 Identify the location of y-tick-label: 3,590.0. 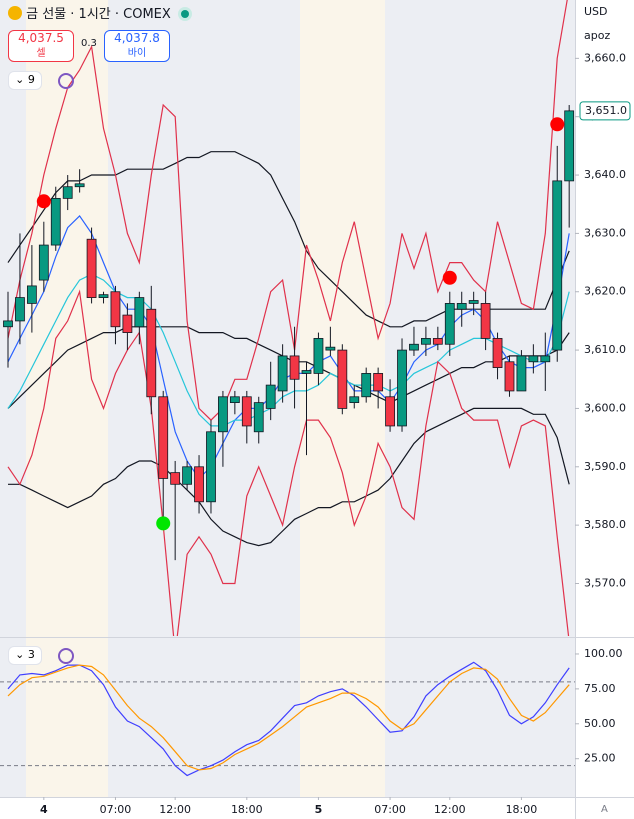
(605, 466).